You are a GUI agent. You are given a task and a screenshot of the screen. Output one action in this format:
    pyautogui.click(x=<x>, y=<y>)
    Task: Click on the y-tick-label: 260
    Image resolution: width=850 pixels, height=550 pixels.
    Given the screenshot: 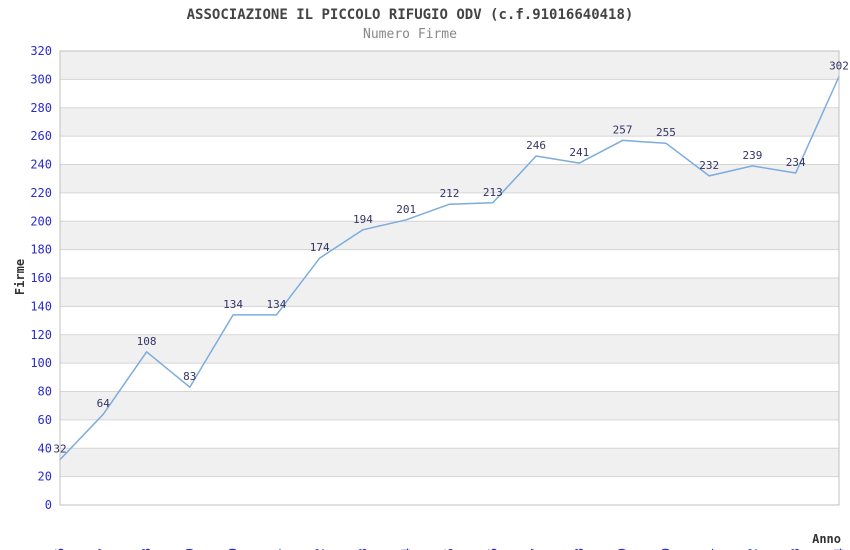 What is the action you would take?
    pyautogui.click(x=41, y=136)
    